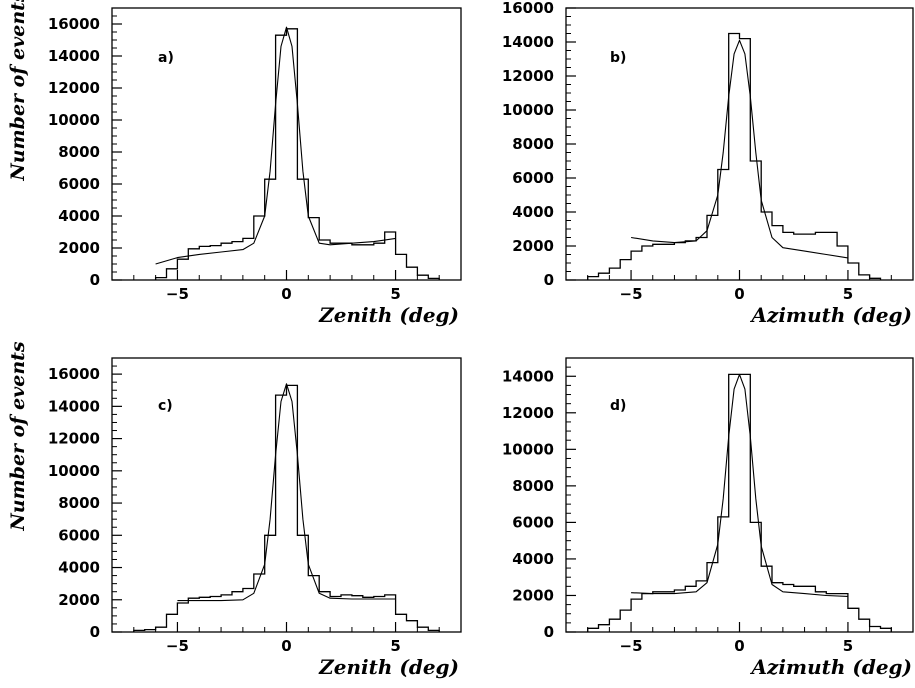  What do you see at coordinates (618, 58) in the screenshot?
I see `panel-label: b)` at bounding box center [618, 58].